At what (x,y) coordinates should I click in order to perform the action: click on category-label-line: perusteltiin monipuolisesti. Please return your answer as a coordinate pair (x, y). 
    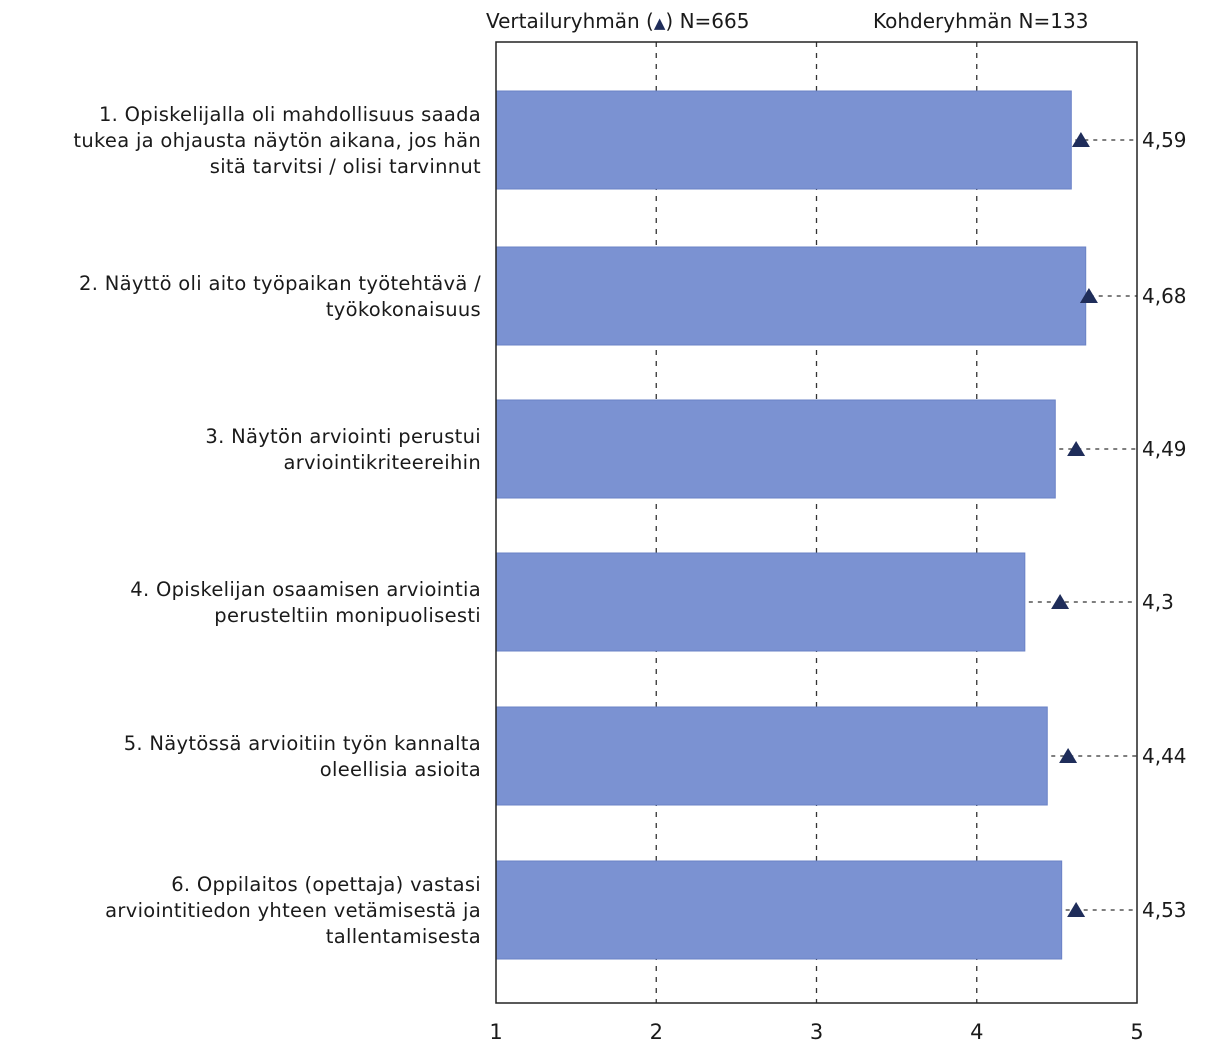
    Looking at the image, I should click on (347, 615).